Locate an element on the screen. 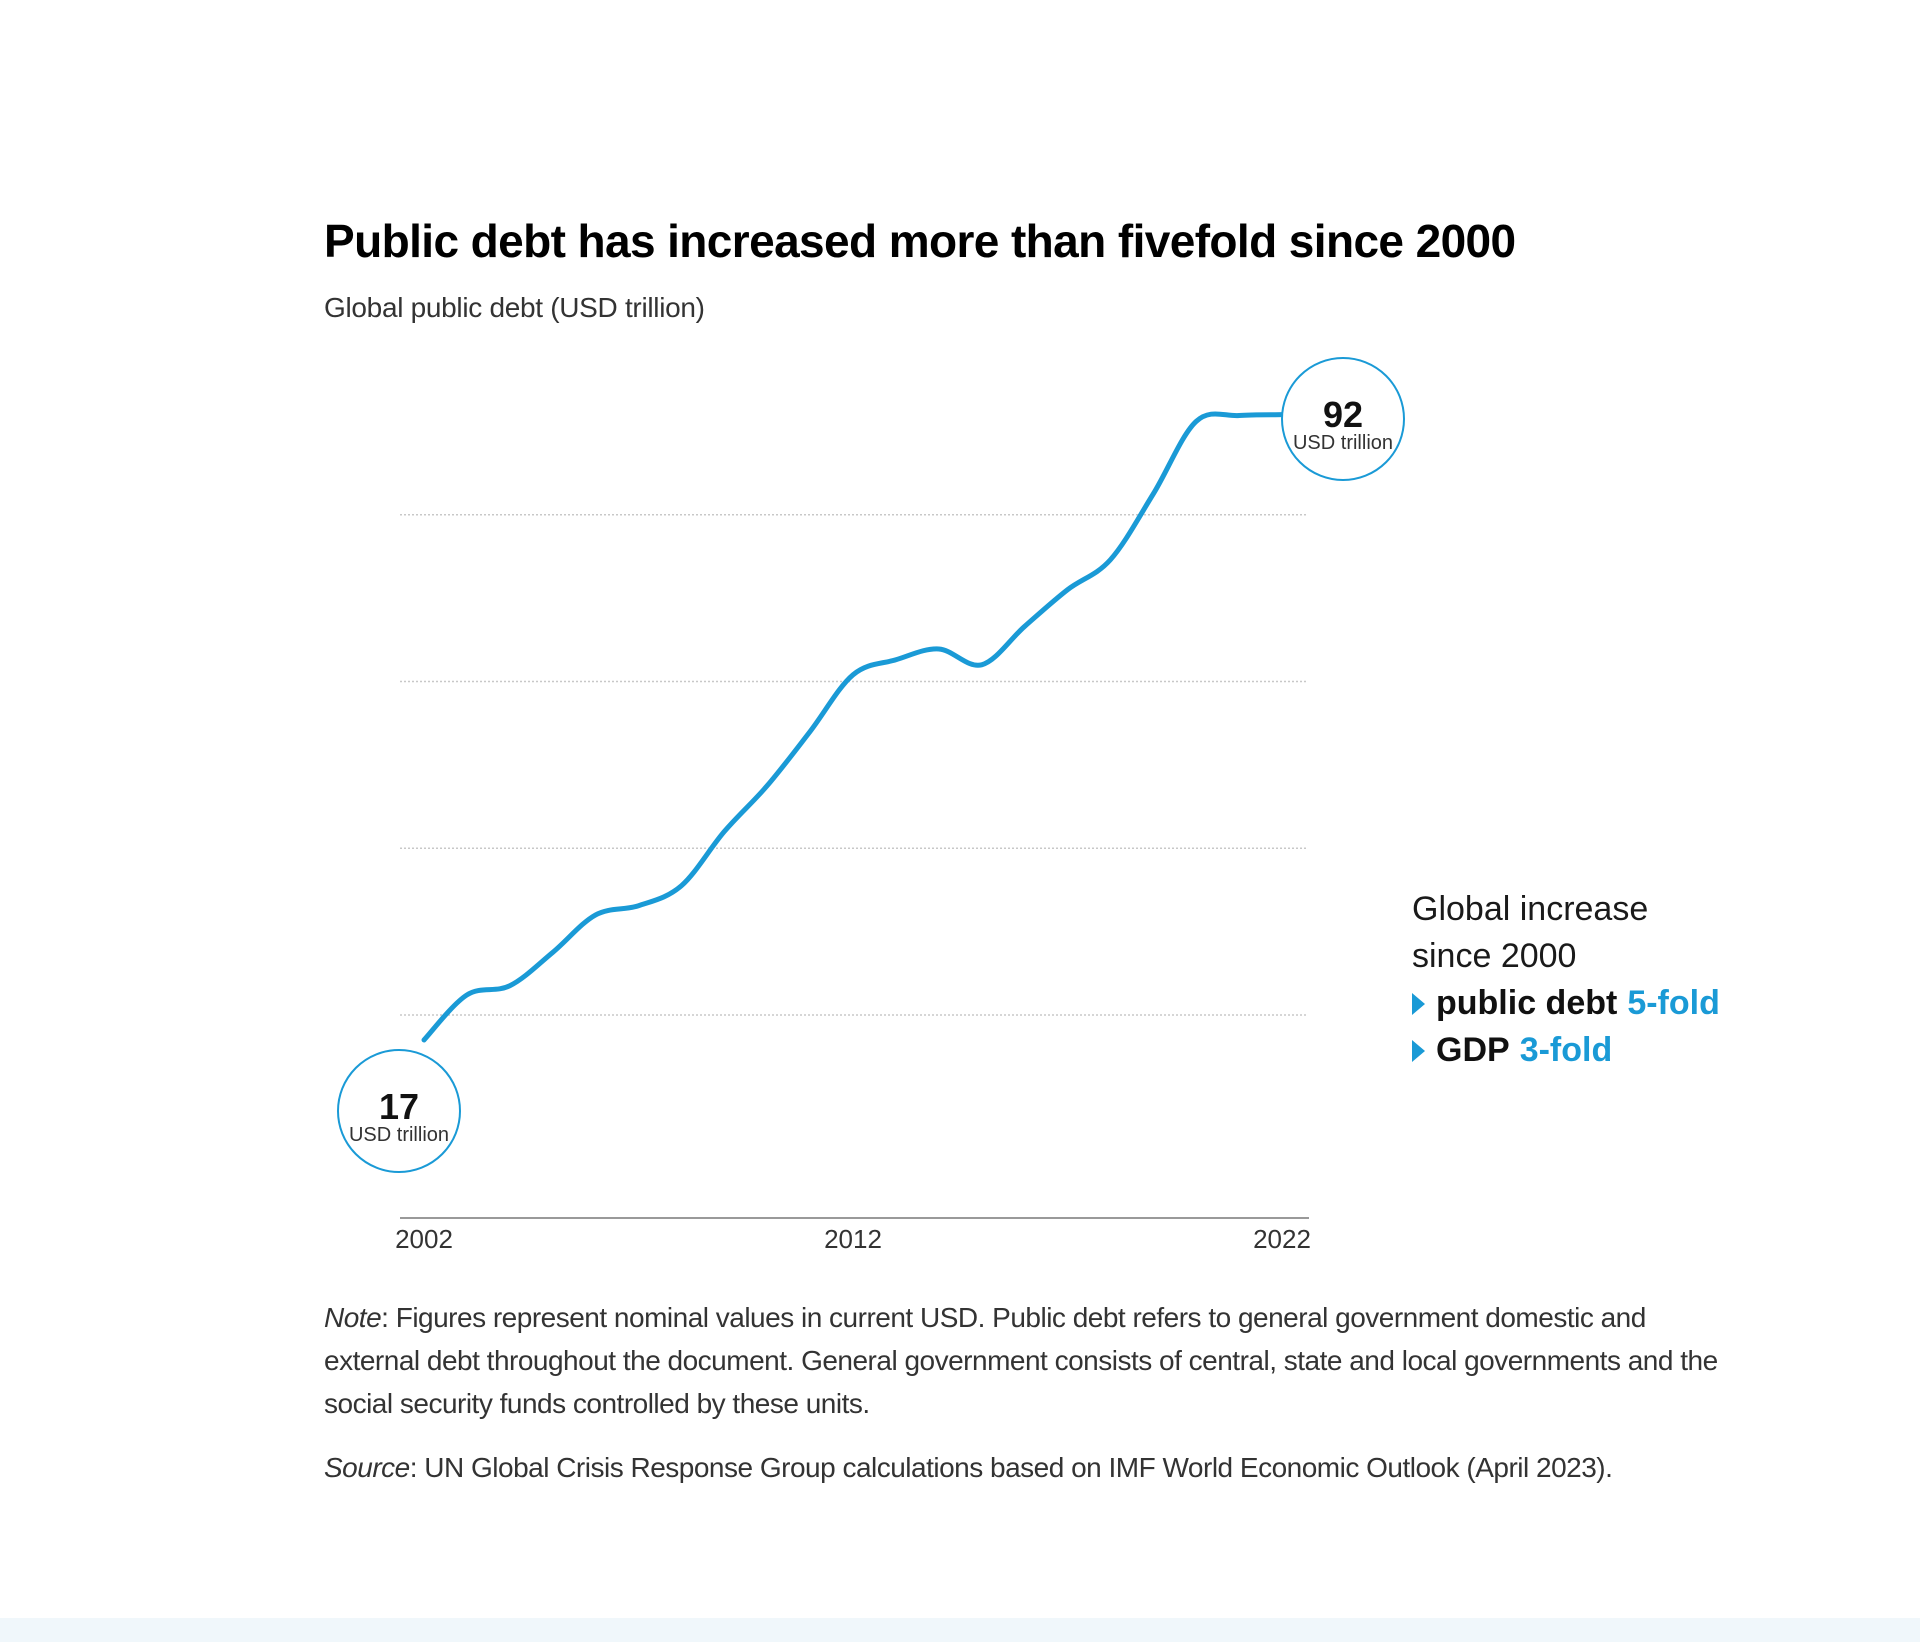 The image size is (1920, 1642). note-label: Note is located at coordinates (353, 1317).